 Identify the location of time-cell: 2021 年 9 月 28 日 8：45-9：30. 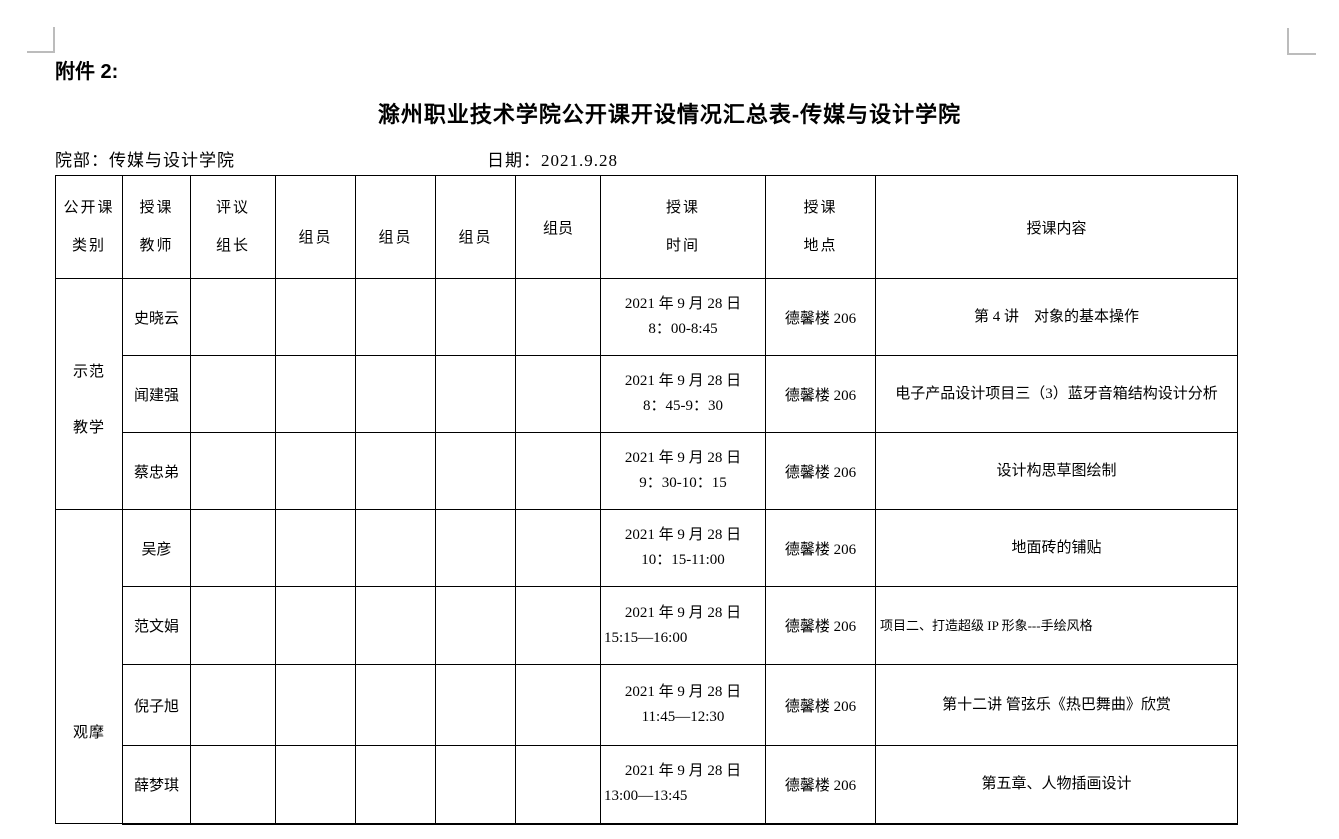
(683, 394).